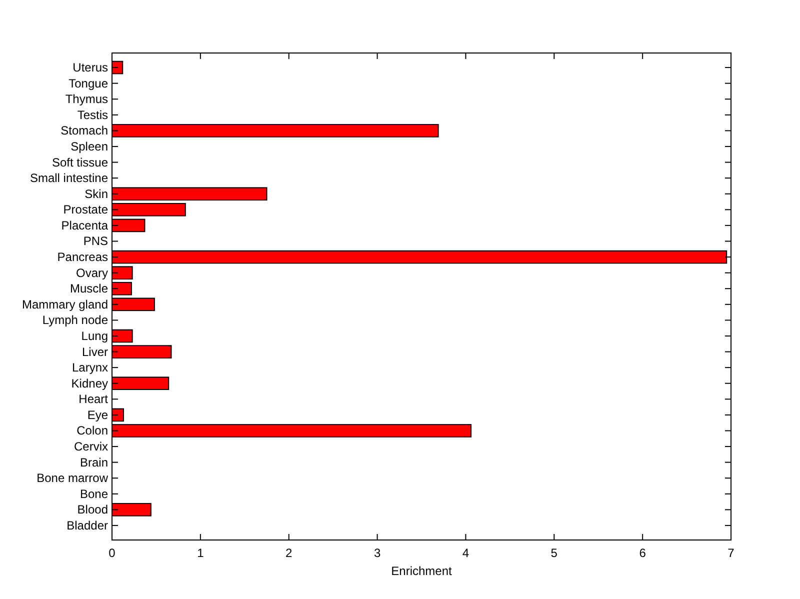  Describe the element at coordinates (731, 553) in the screenshot. I see `x-tick-label: 7` at that location.